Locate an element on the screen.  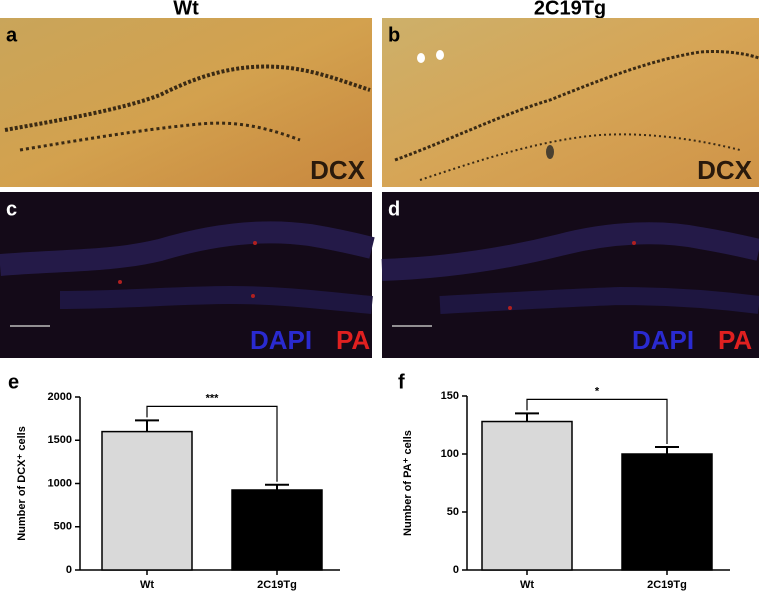
image-panel: c DAPI PA is located at coordinates (187, 275).